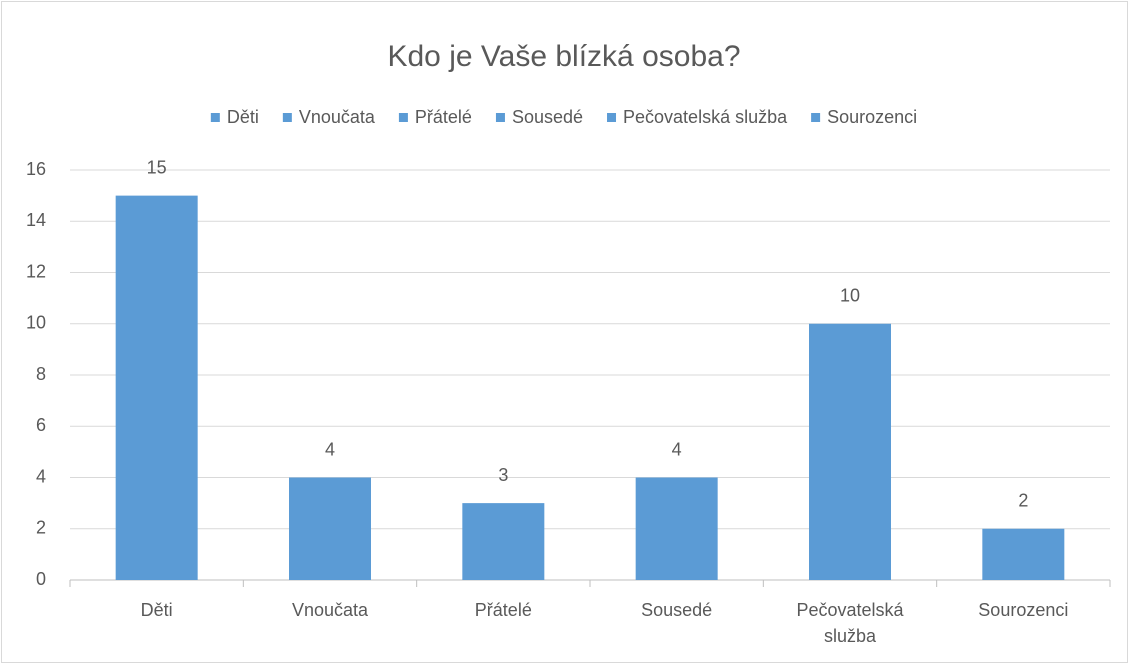 The image size is (1129, 664). I want to click on data-label: 10, so click(850, 296).